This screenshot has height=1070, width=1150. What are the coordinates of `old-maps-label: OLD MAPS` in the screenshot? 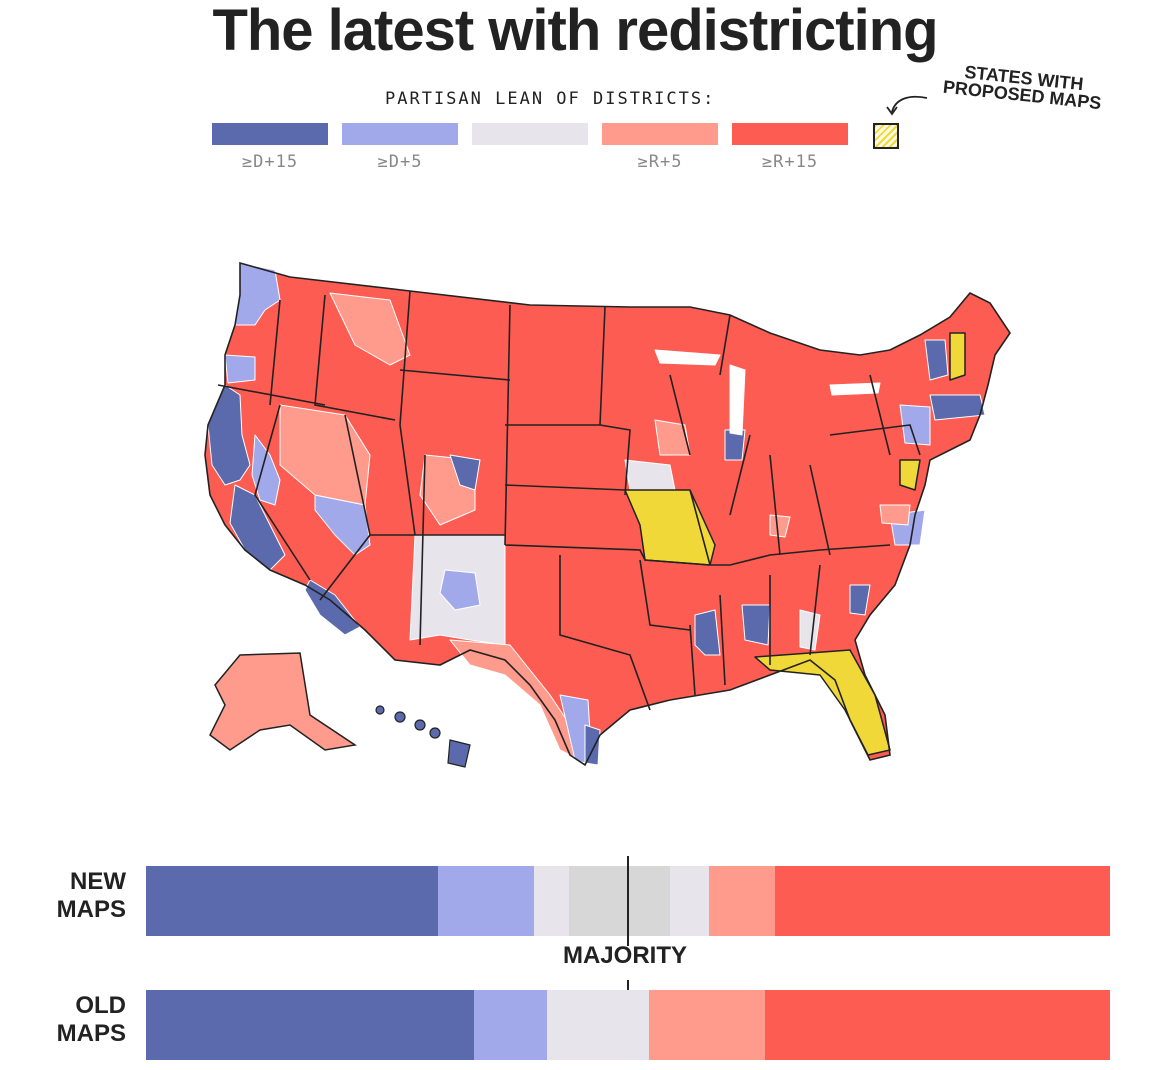 It's located at (73, 1020).